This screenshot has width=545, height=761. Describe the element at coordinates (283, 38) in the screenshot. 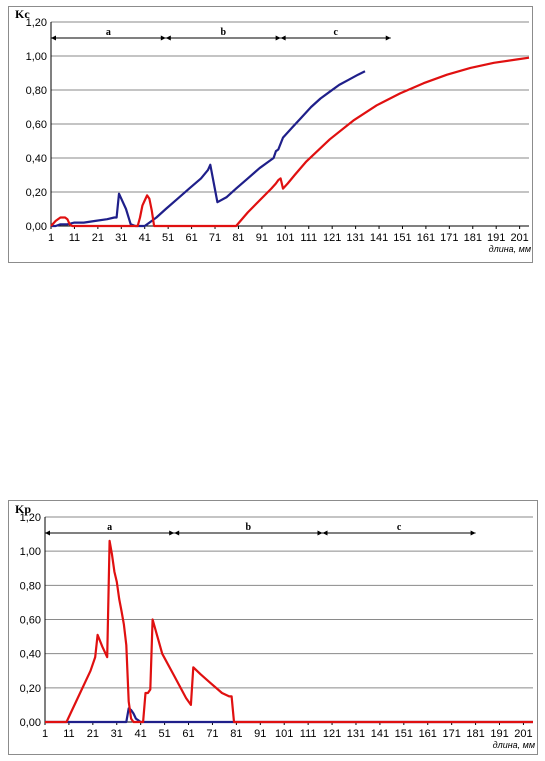

I see `chart-kc-segment-c-arrowhead-left` at that location.